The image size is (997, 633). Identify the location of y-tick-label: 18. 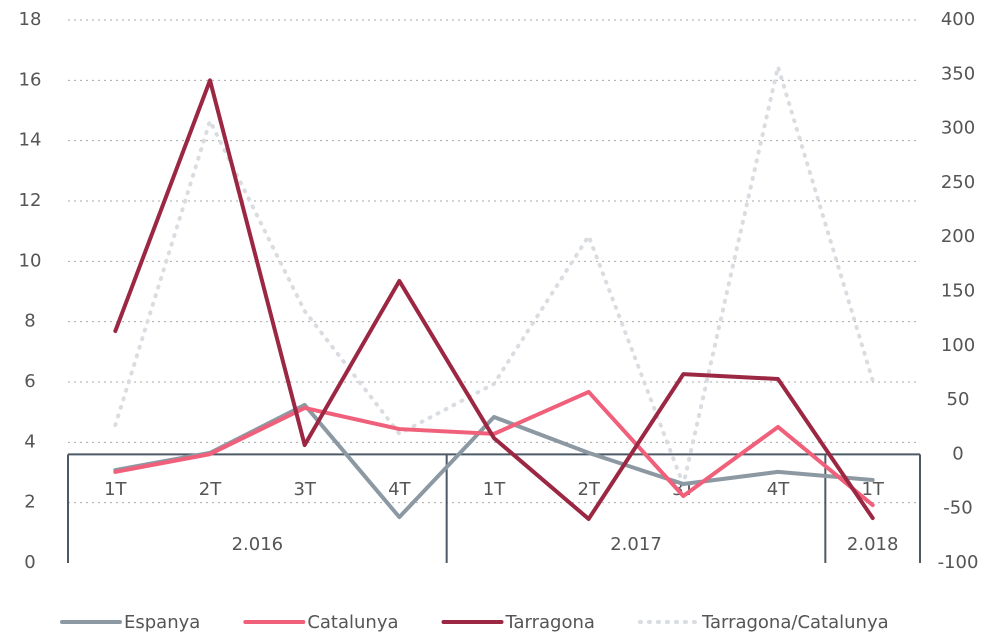
(30, 19).